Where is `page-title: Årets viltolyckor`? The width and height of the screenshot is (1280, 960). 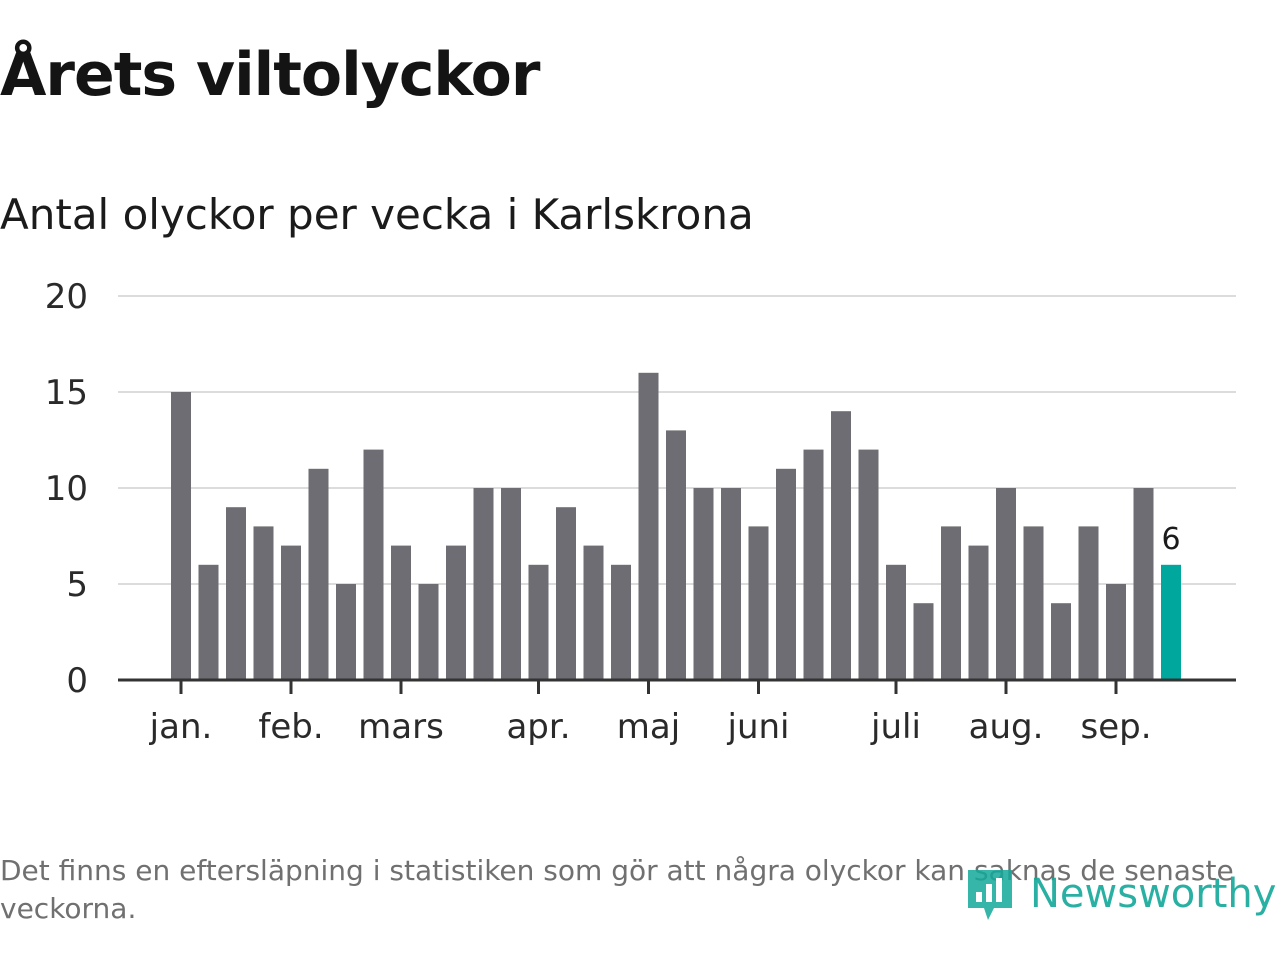
page-title: Årets viltolyckor is located at coordinates (270, 75).